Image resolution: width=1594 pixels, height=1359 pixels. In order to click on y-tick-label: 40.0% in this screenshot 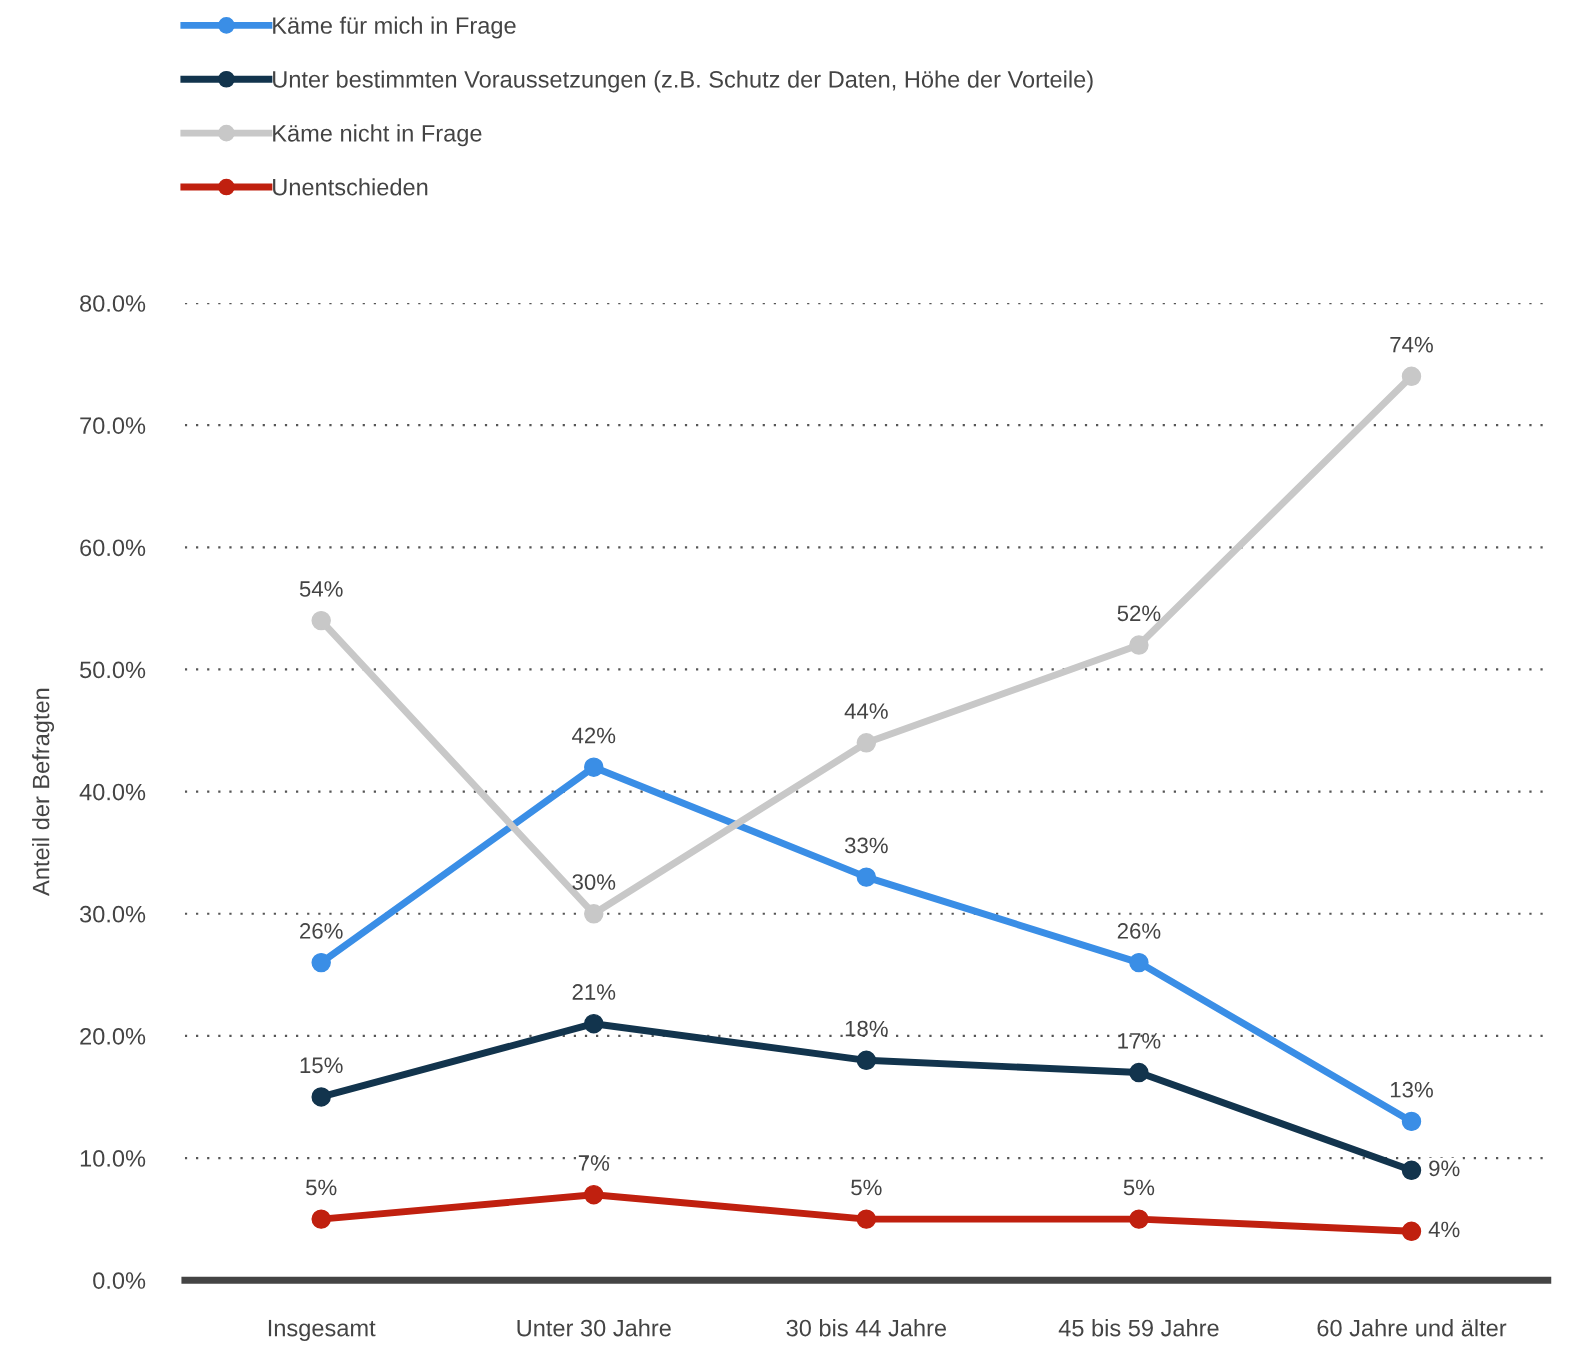, I will do `click(112, 792)`.